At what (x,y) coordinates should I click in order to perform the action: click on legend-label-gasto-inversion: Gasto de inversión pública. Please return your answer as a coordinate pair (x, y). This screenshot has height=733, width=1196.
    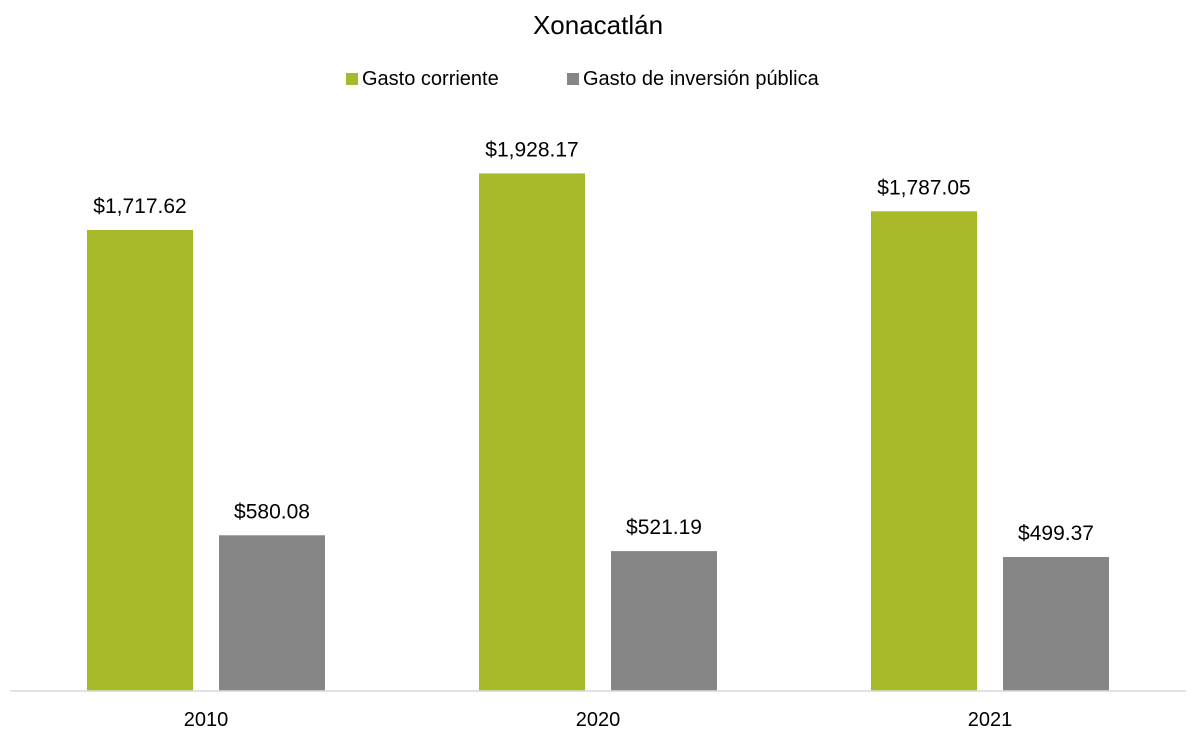
    Looking at the image, I should click on (701, 79).